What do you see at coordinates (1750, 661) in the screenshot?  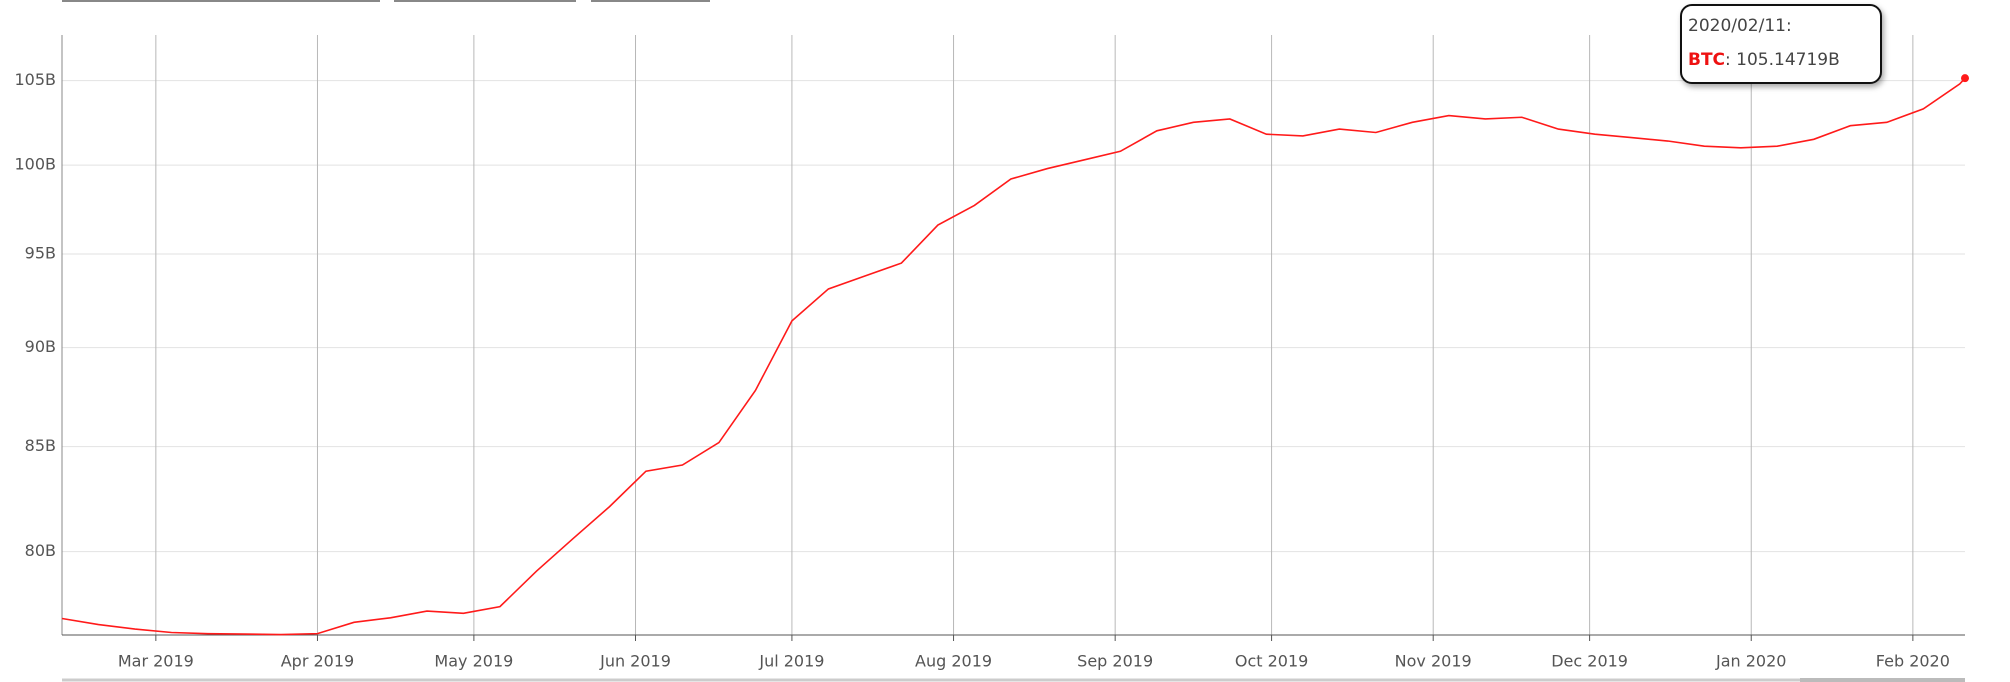 I see `x-tick-label: Jan 2020` at bounding box center [1750, 661].